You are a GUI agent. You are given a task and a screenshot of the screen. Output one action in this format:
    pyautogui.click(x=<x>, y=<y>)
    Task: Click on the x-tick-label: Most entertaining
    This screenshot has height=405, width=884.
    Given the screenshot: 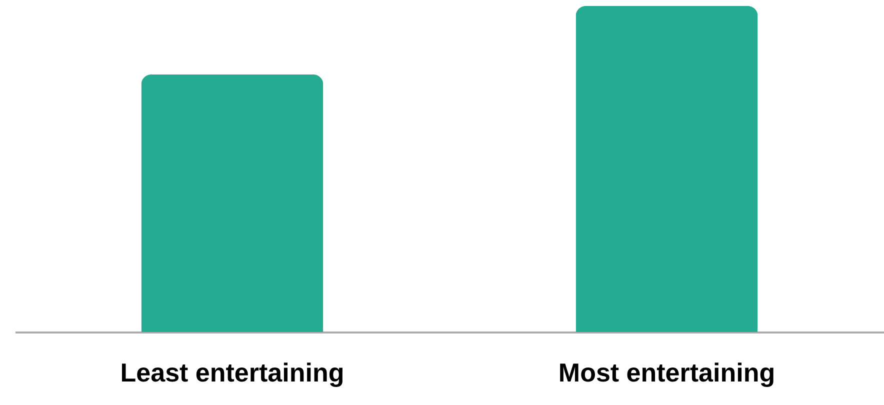 What is the action you would take?
    pyautogui.click(x=667, y=373)
    